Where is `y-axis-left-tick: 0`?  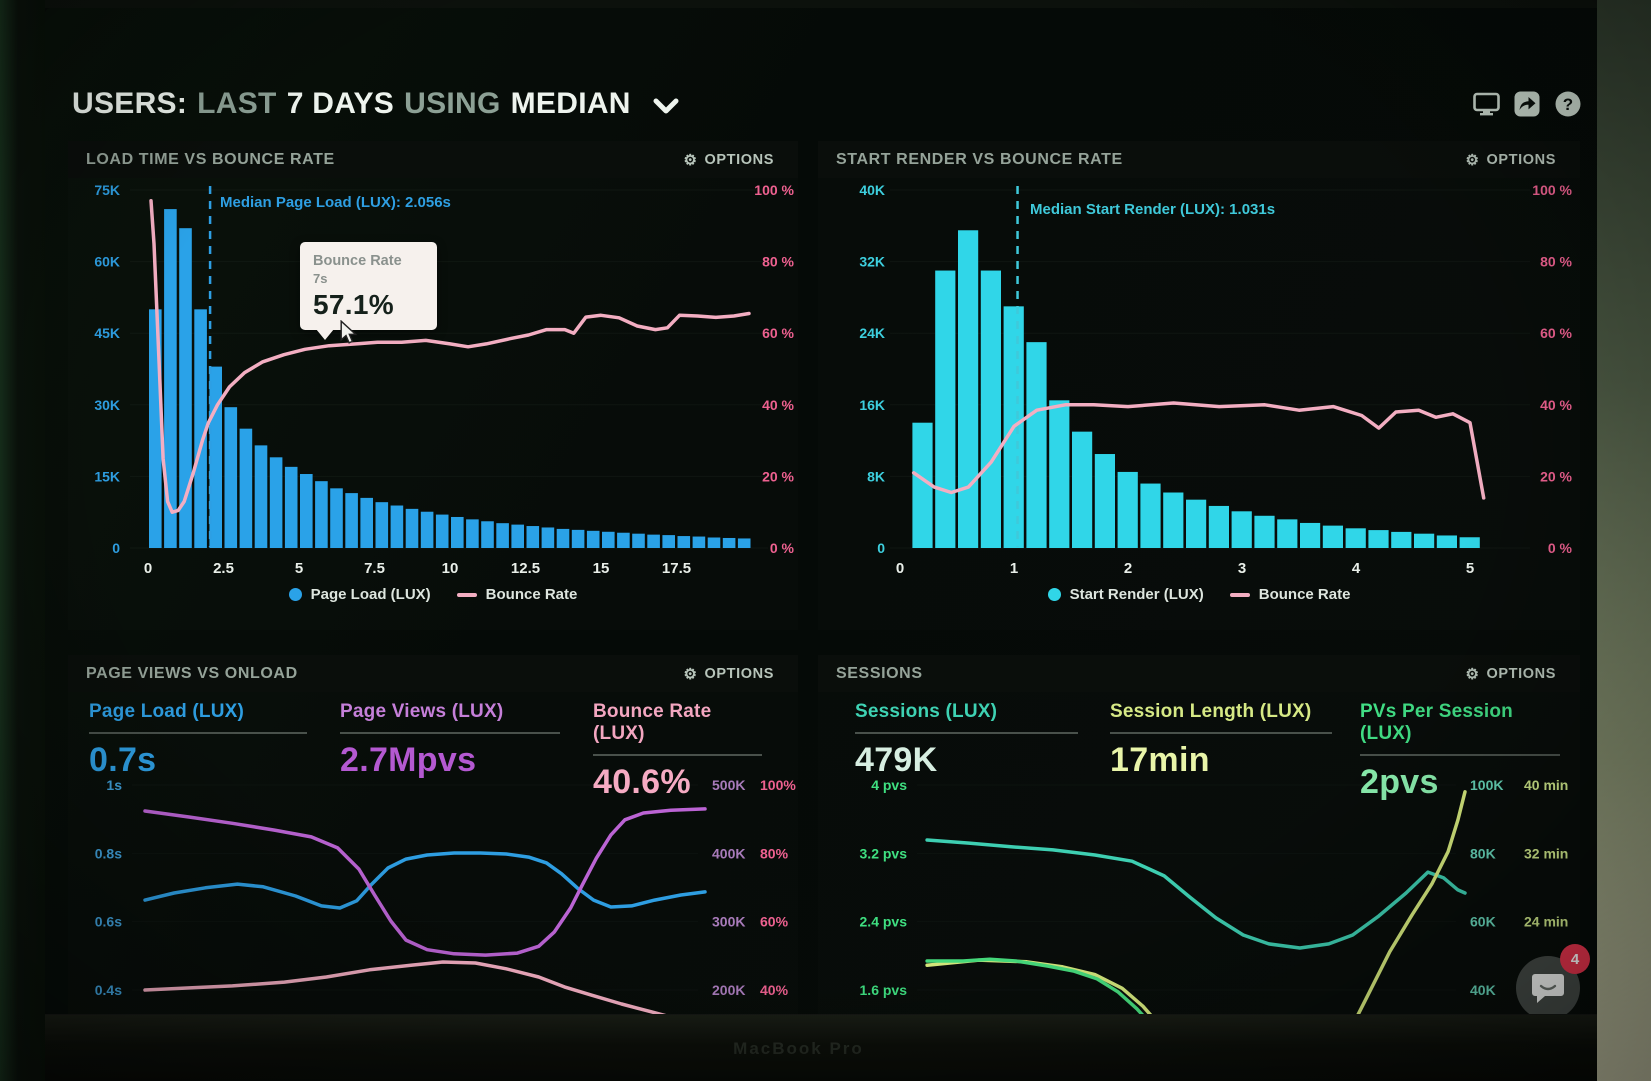 y-axis-left-tick: 0 is located at coordinates (881, 548).